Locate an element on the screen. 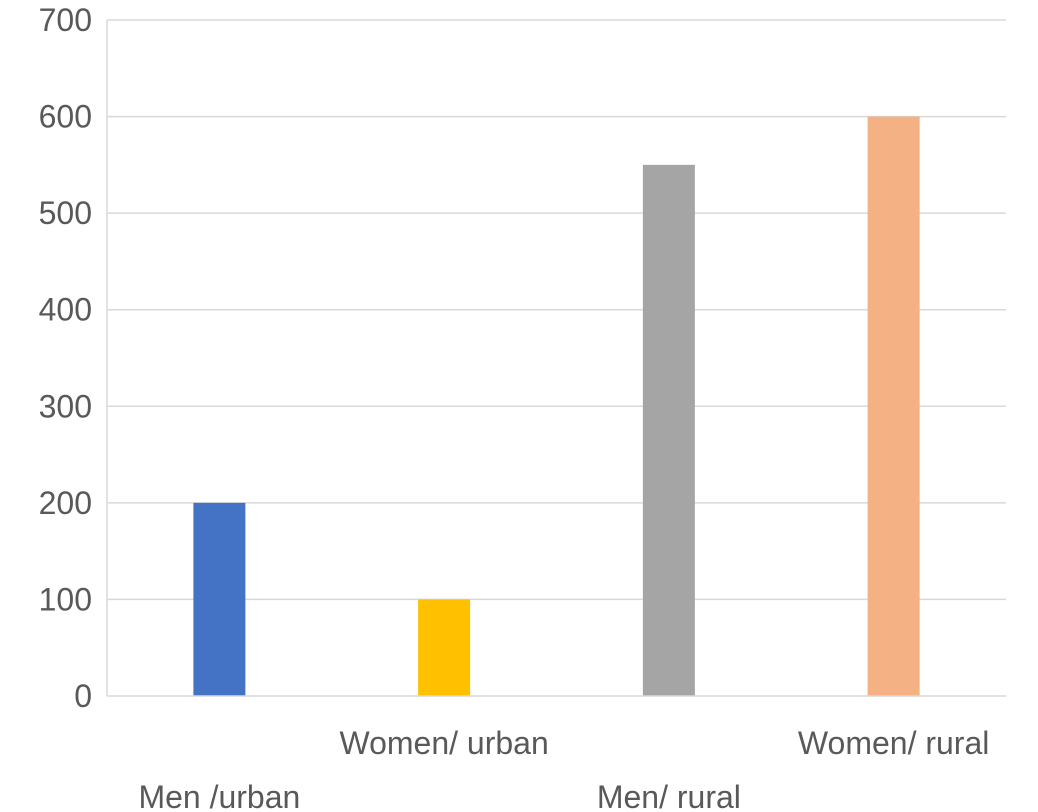 Image resolution: width=1038 pixels, height=812 pixels. y-tick-label: 400 is located at coordinates (65, 310).